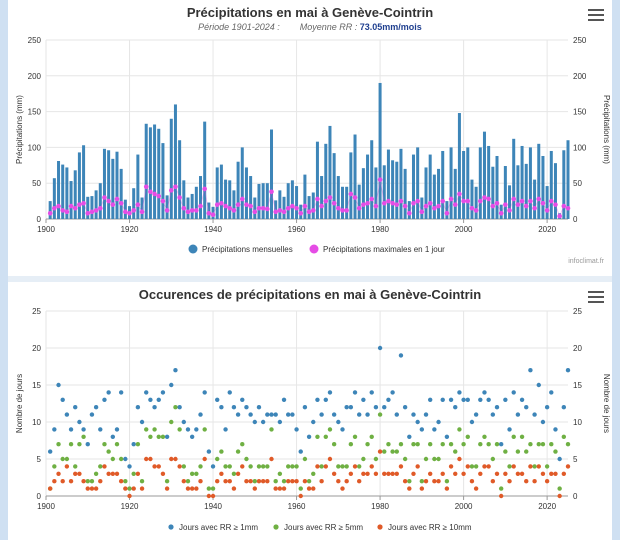 The height and width of the screenshot is (542, 620). What do you see at coordinates (513, 392) in the screenshot?
I see `point-series1-2012` at bounding box center [513, 392].